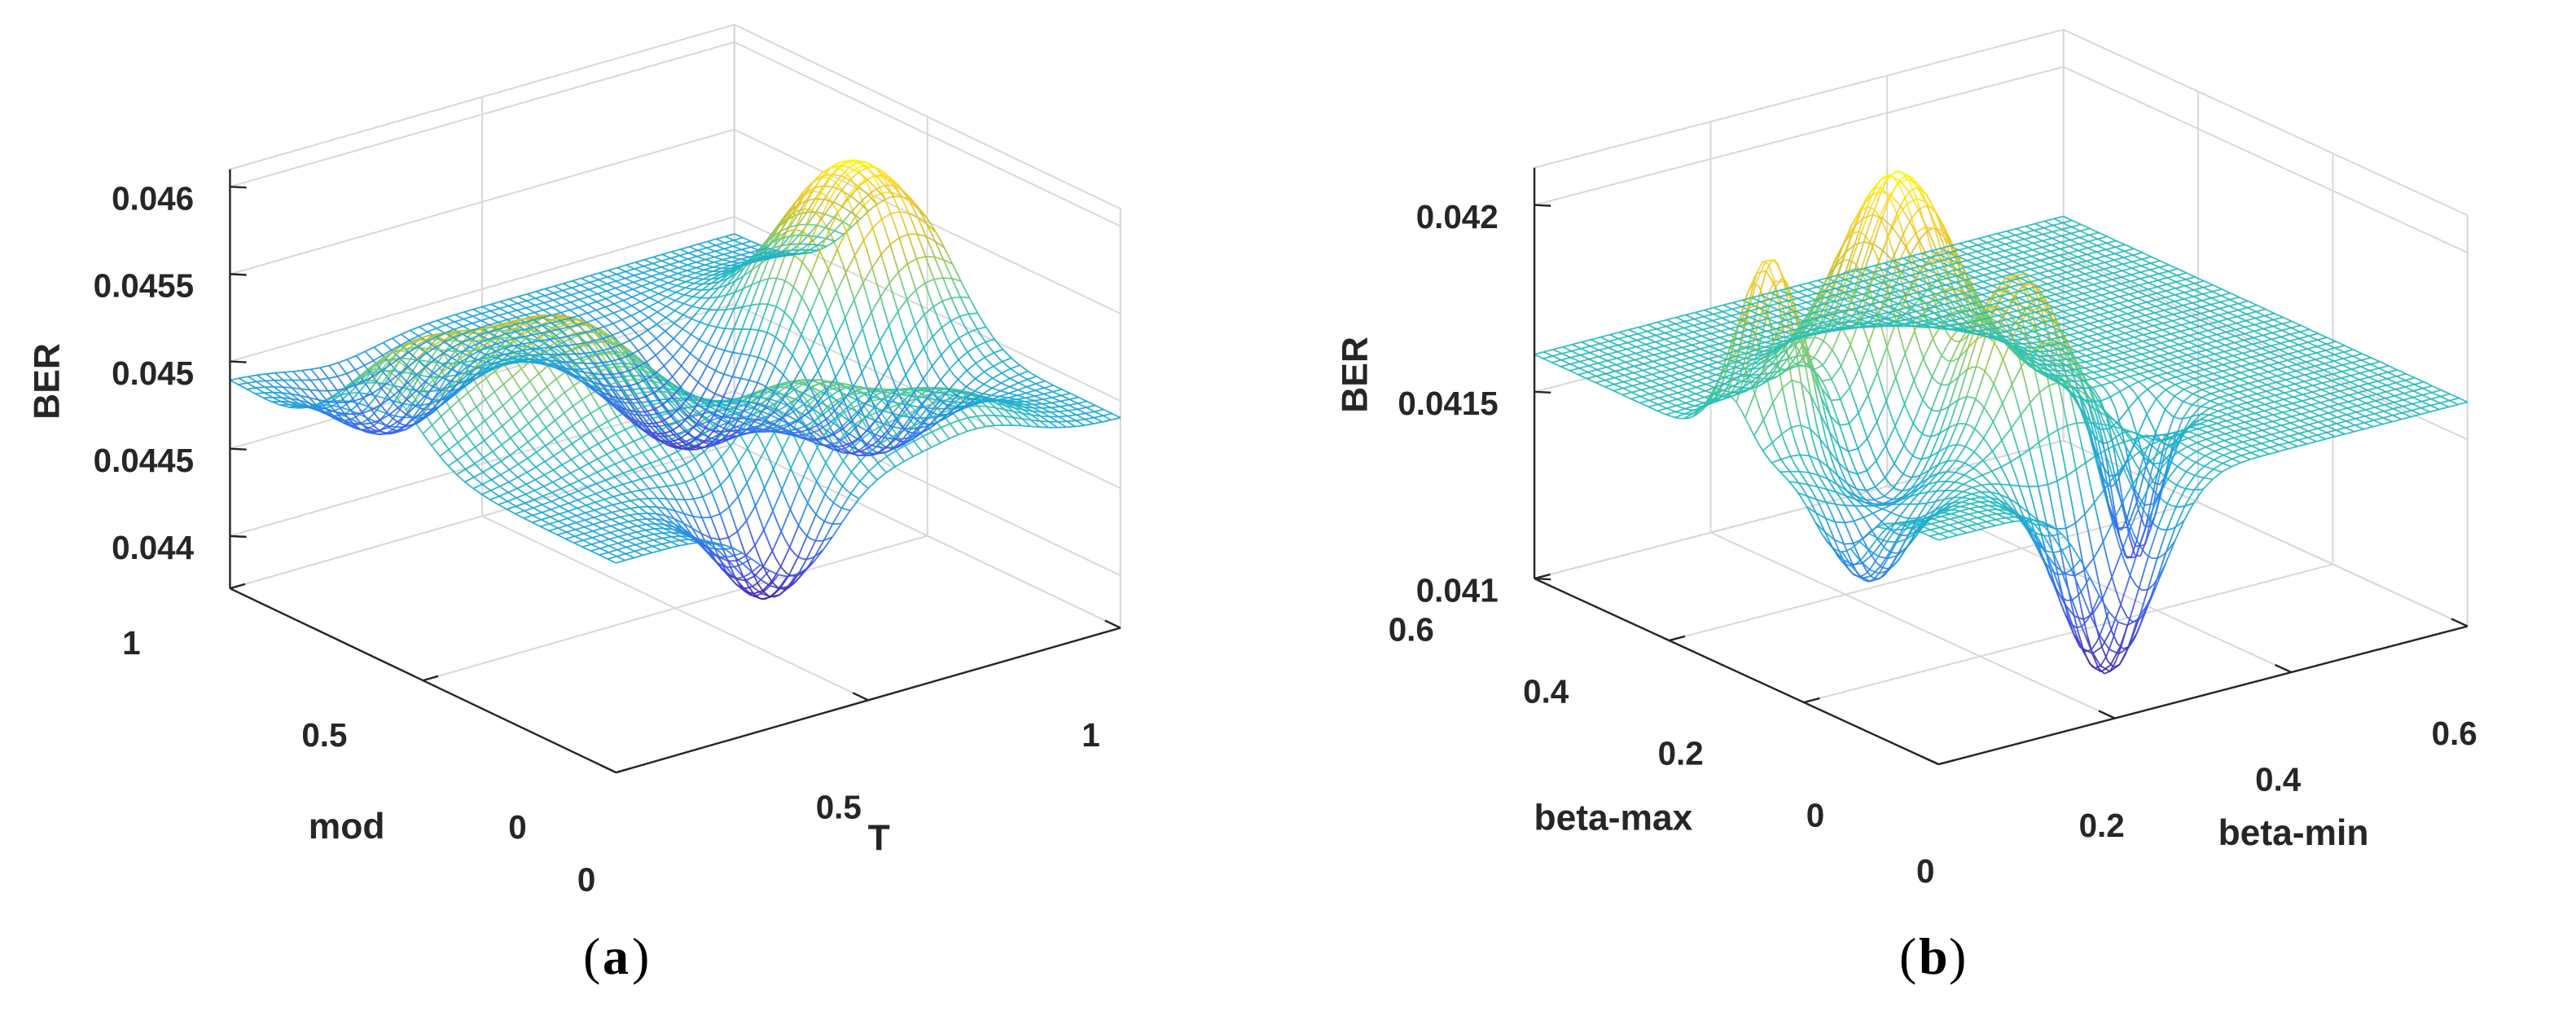  Describe the element at coordinates (144, 286) in the screenshot. I see `z-tick-label: 0.0455` at that location.